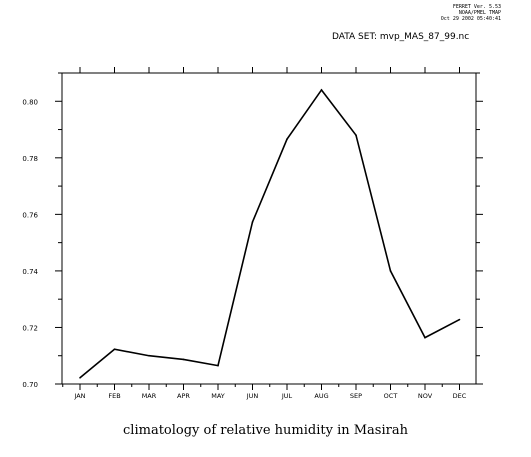  I want to click on x-tick-label: JUL, so click(287, 396).